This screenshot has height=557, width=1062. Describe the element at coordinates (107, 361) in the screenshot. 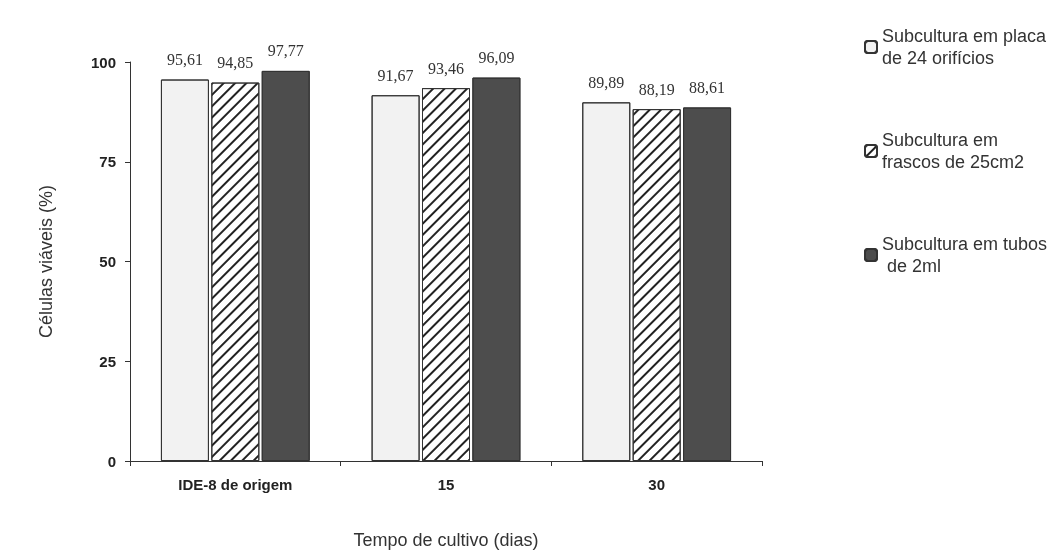

I see `y-tick-label: 25` at that location.